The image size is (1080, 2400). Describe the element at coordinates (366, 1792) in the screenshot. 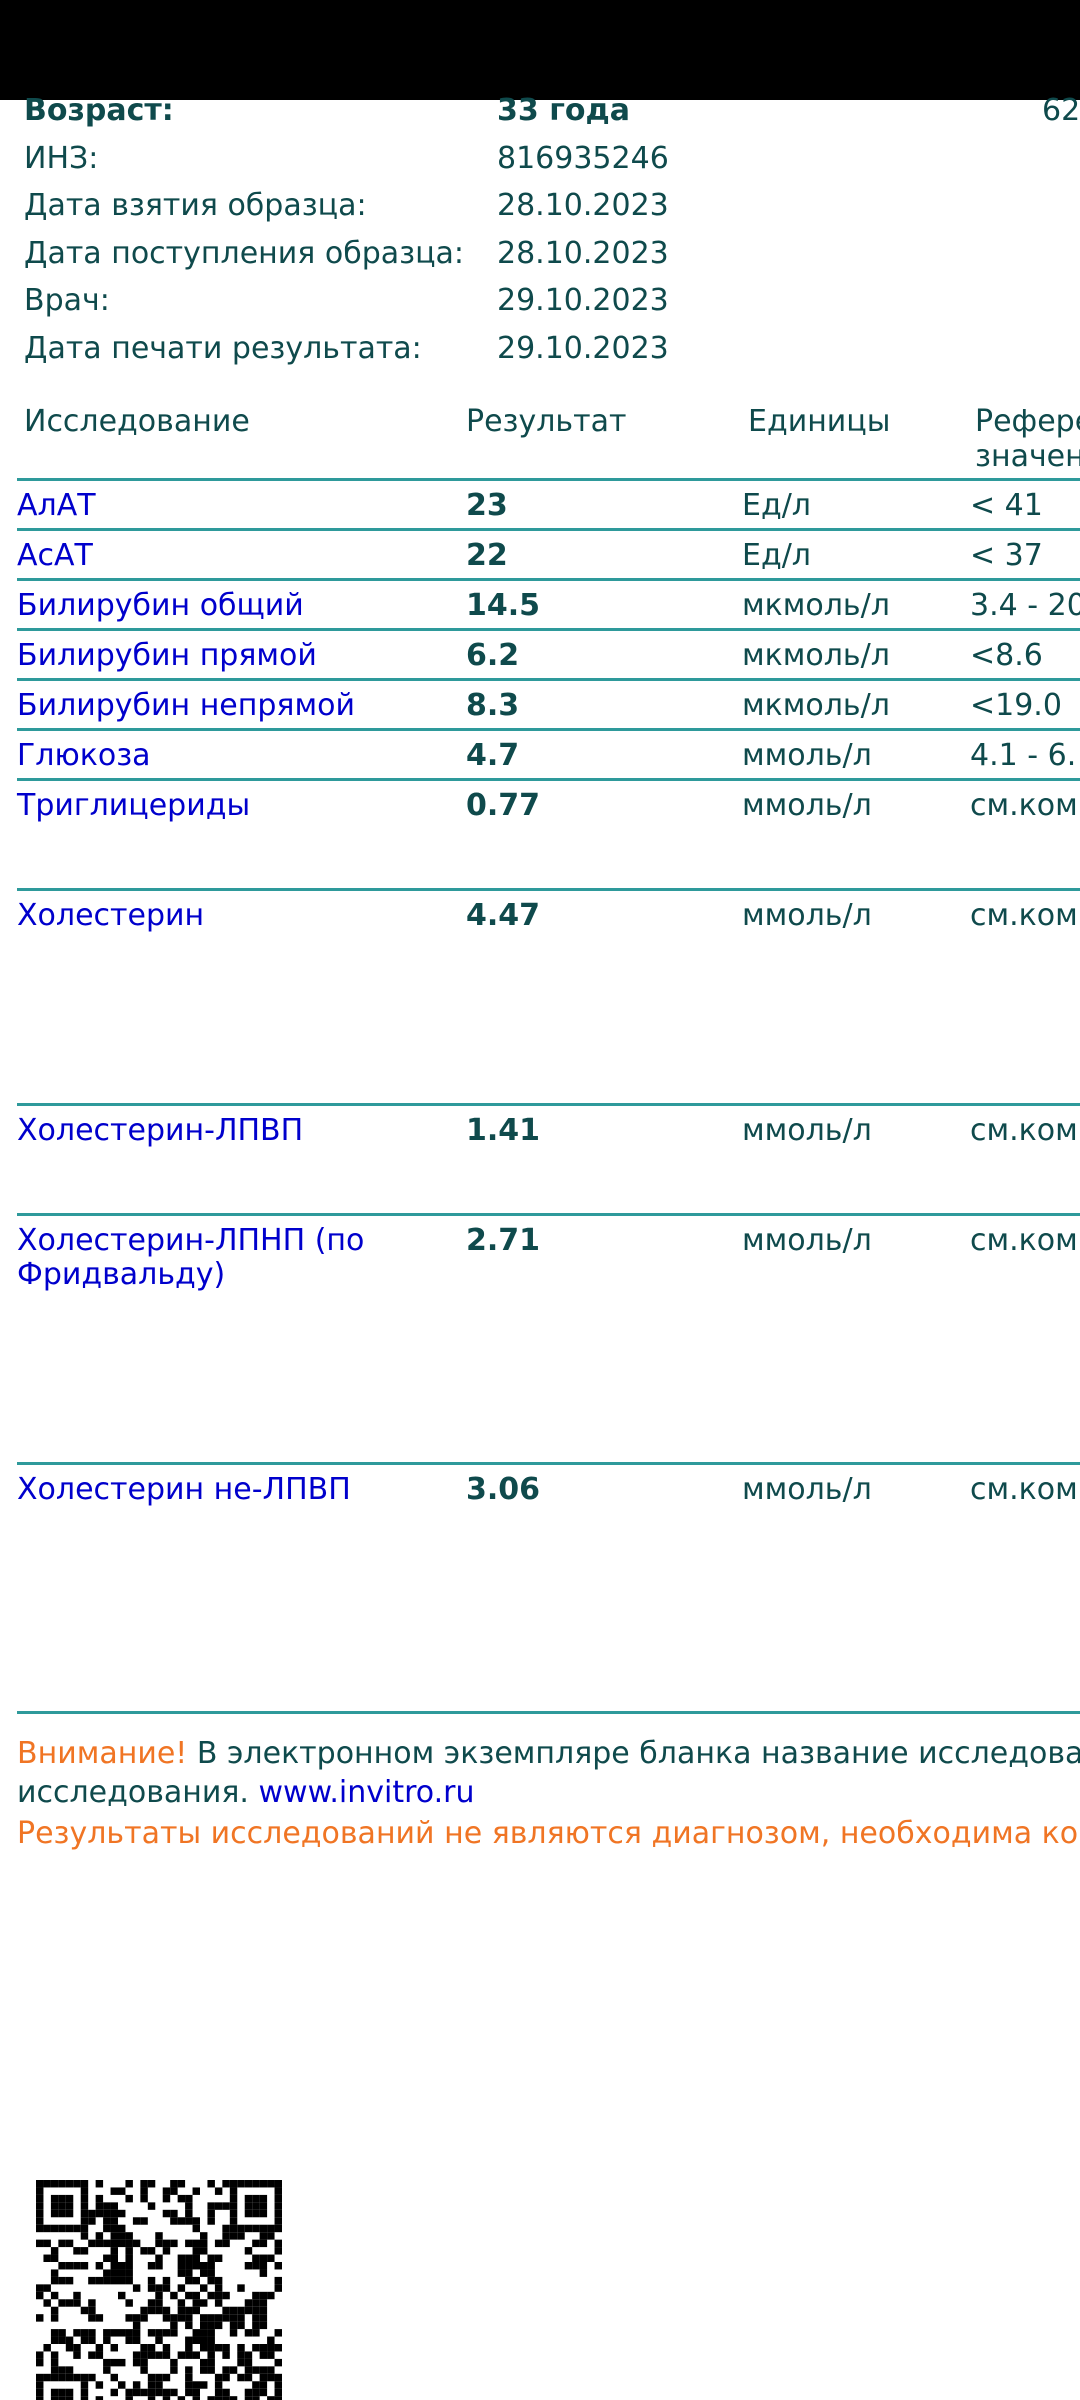

I see `invitro-link: www.invitro.ru` at that location.